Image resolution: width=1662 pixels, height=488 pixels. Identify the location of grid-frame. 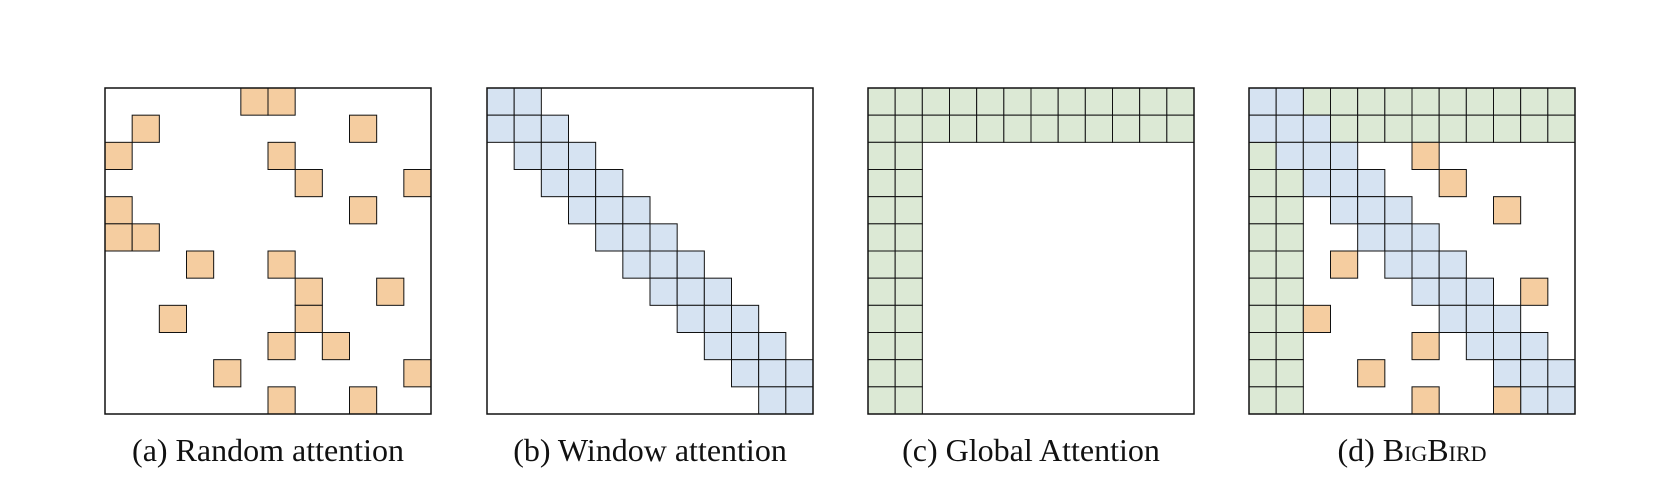
(1031, 251).